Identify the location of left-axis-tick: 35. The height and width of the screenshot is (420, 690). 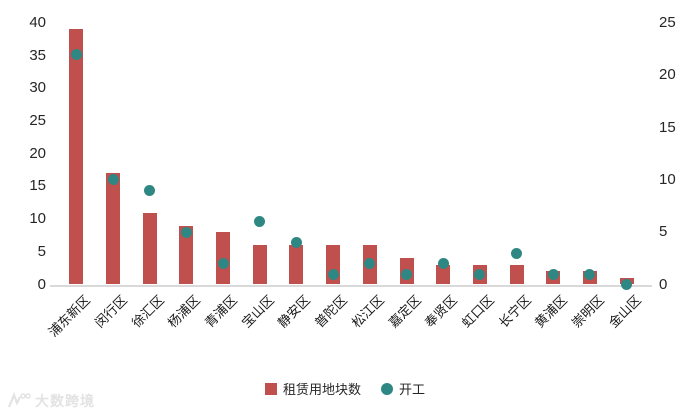
(37, 55).